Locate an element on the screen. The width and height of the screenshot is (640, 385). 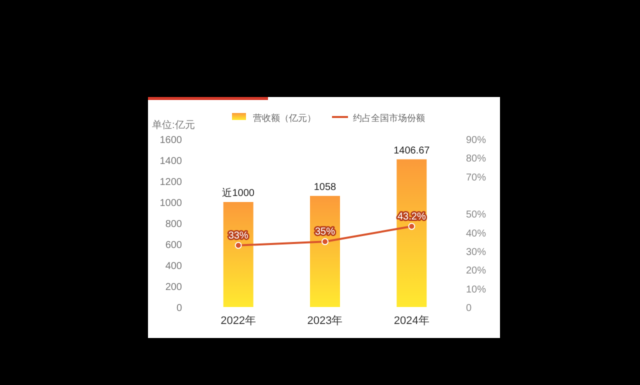
y-tick-label: 1600 is located at coordinates (171, 140).